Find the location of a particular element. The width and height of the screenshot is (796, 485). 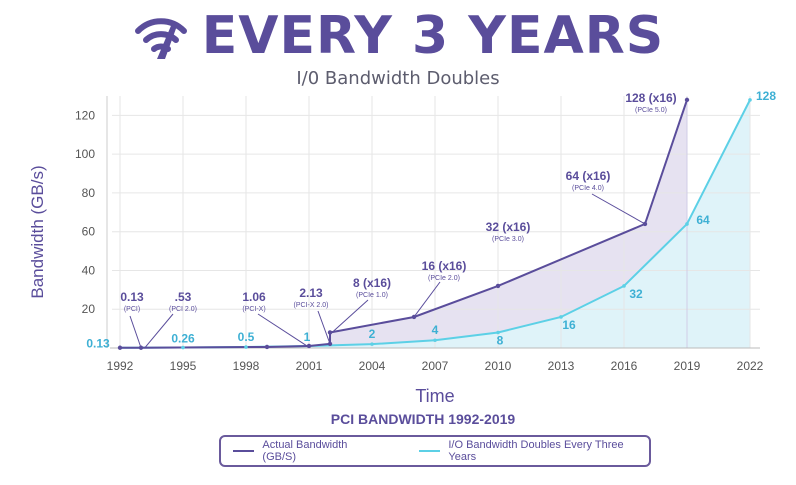

x-tick-label: 2019 is located at coordinates (687, 366).